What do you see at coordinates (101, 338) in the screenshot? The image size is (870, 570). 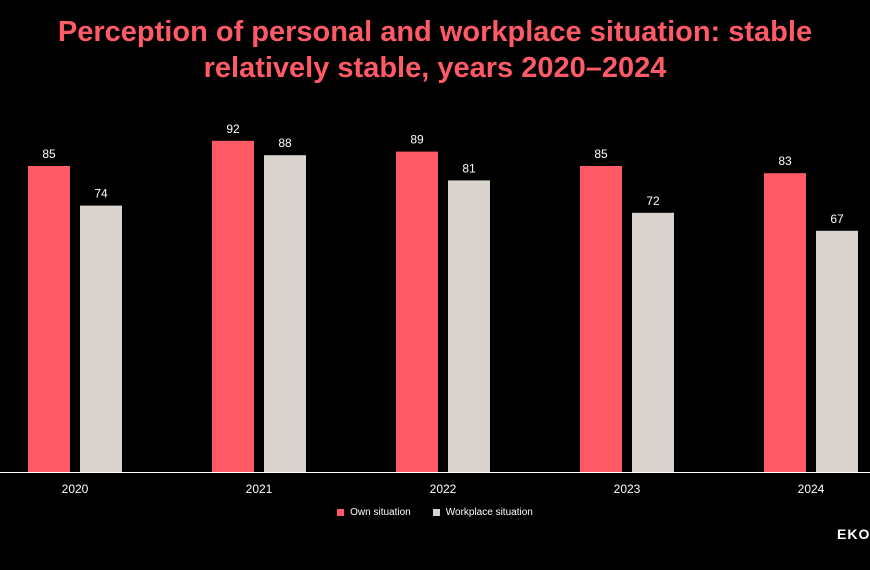 I see `bar-2020-workplace` at bounding box center [101, 338].